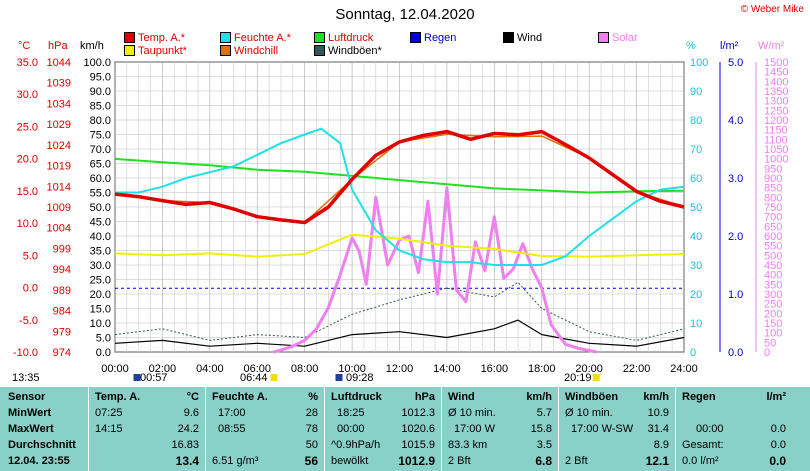  What do you see at coordinates (542, 369) in the screenshot?
I see `time-tick: 18:00` at bounding box center [542, 369].